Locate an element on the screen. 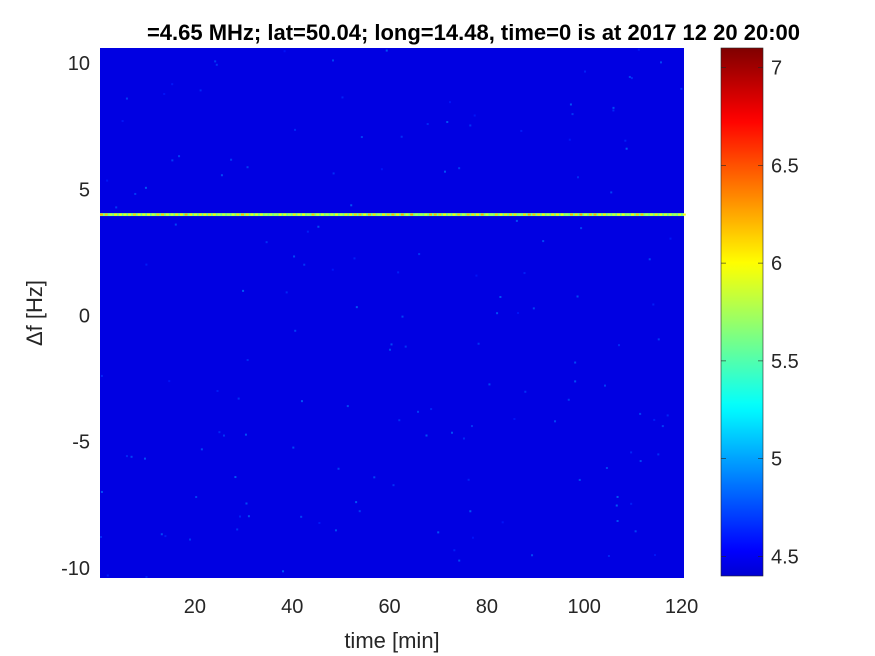 The height and width of the screenshot is (656, 875). colorbar-tick-label: 5 is located at coordinates (776, 460).